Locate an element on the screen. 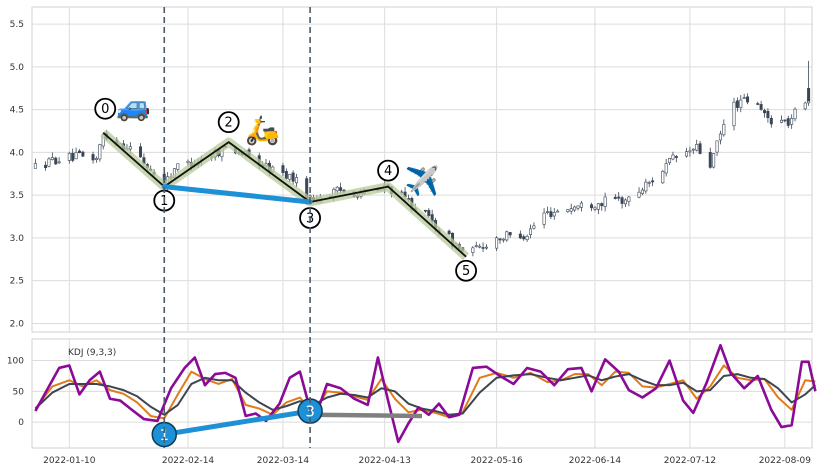 This screenshot has height=475, width=819. kdj-y-tick-labels: 0 50 100 is located at coordinates (15, 393).